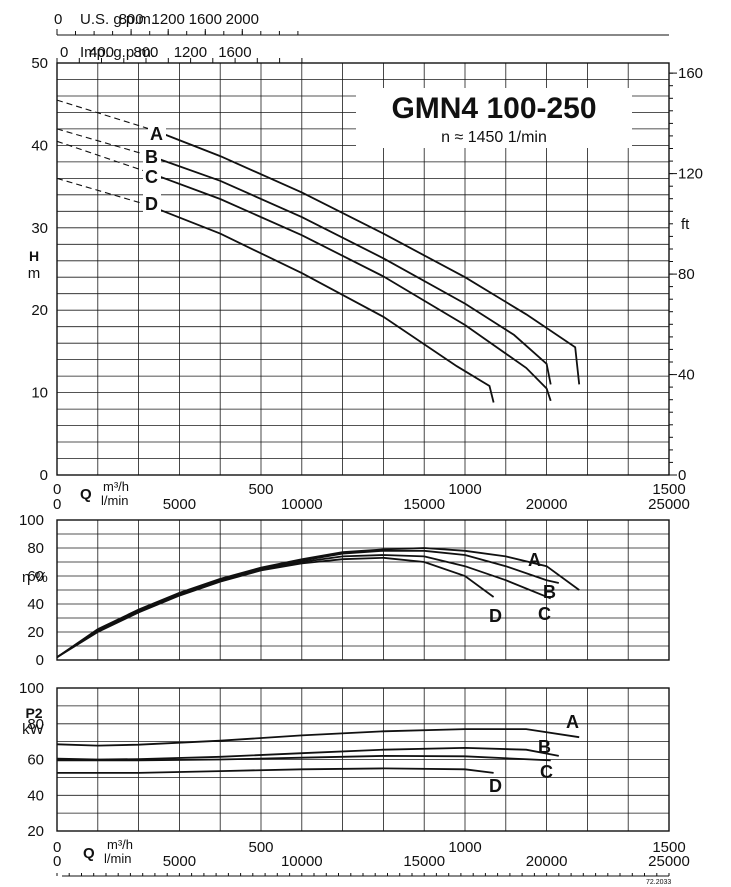 This screenshot has height=887, width=731. I want to click on power-x-tick-lmin: 0, so click(57, 861).